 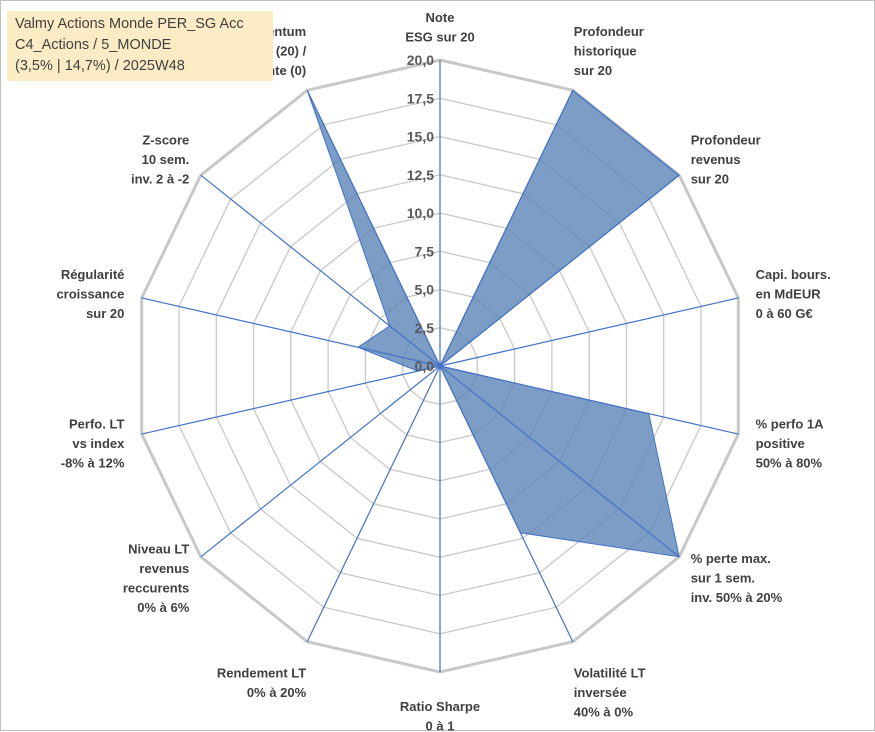 What do you see at coordinates (604, 712) in the screenshot?
I see `axis-label-7-line-3: 40% à 0%` at bounding box center [604, 712].